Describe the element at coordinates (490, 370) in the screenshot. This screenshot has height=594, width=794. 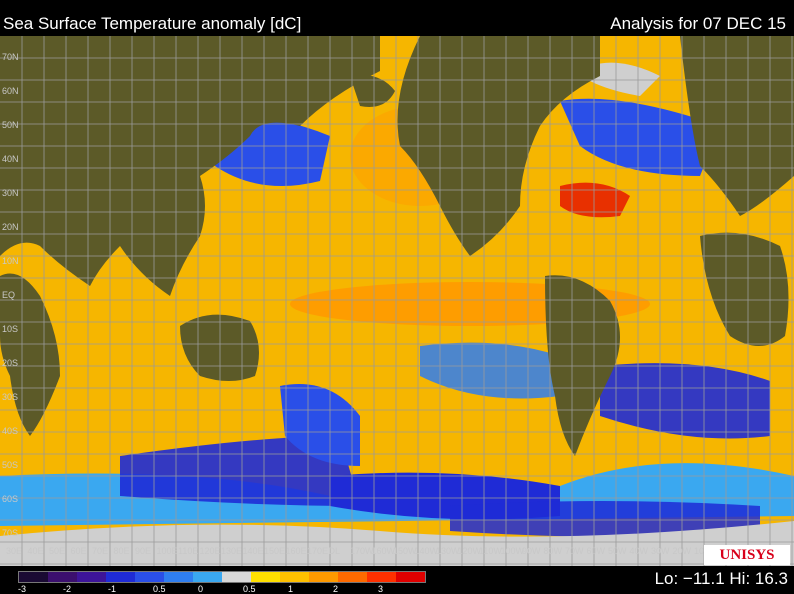
I see `cold-patch-south-pacific` at that location.